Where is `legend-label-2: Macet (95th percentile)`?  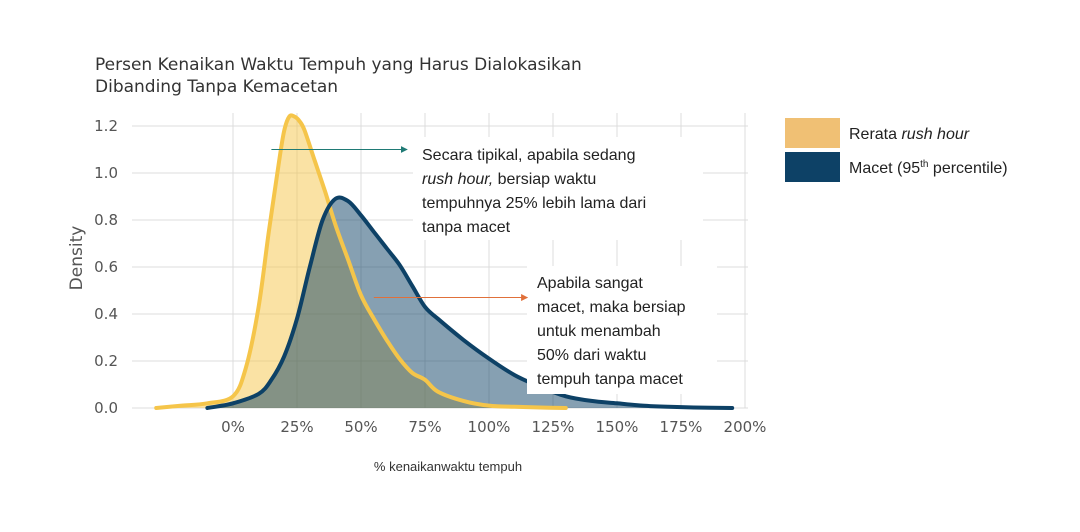 legend-label-2: Macet (95th percentile) is located at coordinates (928, 168).